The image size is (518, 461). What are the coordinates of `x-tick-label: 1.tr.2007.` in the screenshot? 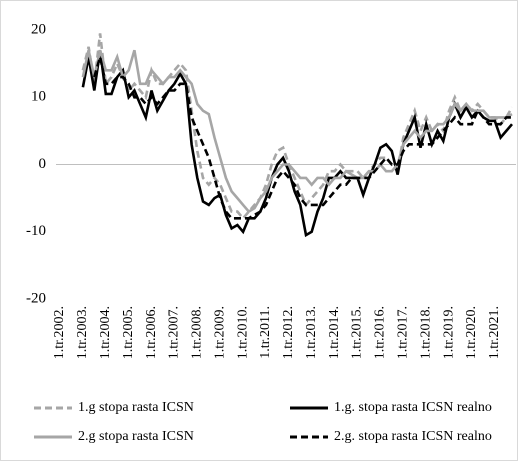 It's located at (174, 332).